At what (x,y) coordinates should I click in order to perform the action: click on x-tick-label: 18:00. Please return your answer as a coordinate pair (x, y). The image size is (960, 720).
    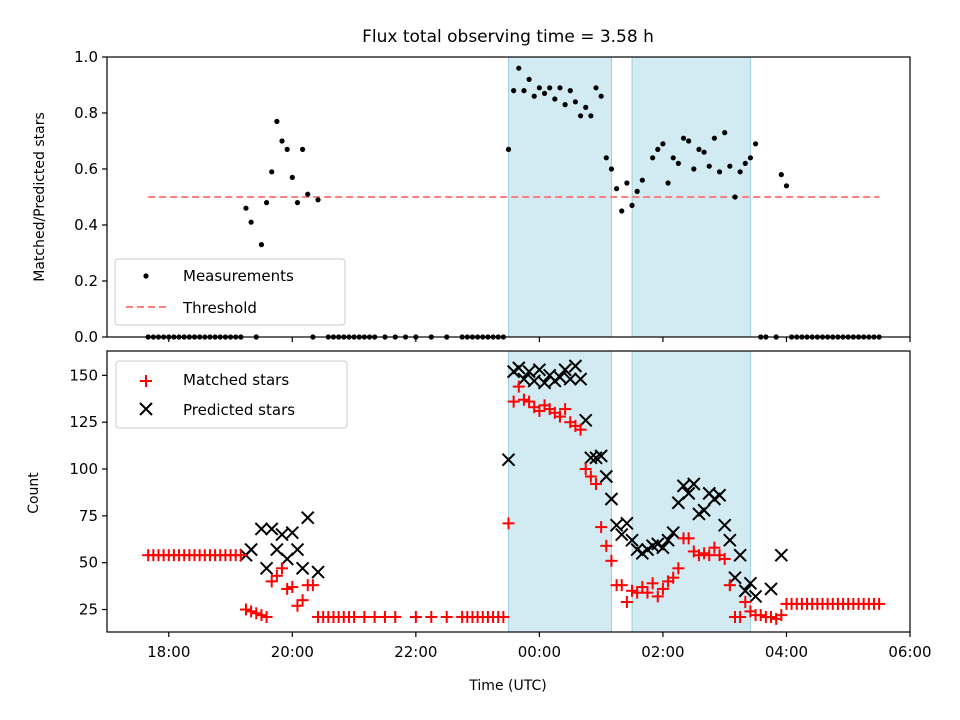
    Looking at the image, I should click on (168, 652).